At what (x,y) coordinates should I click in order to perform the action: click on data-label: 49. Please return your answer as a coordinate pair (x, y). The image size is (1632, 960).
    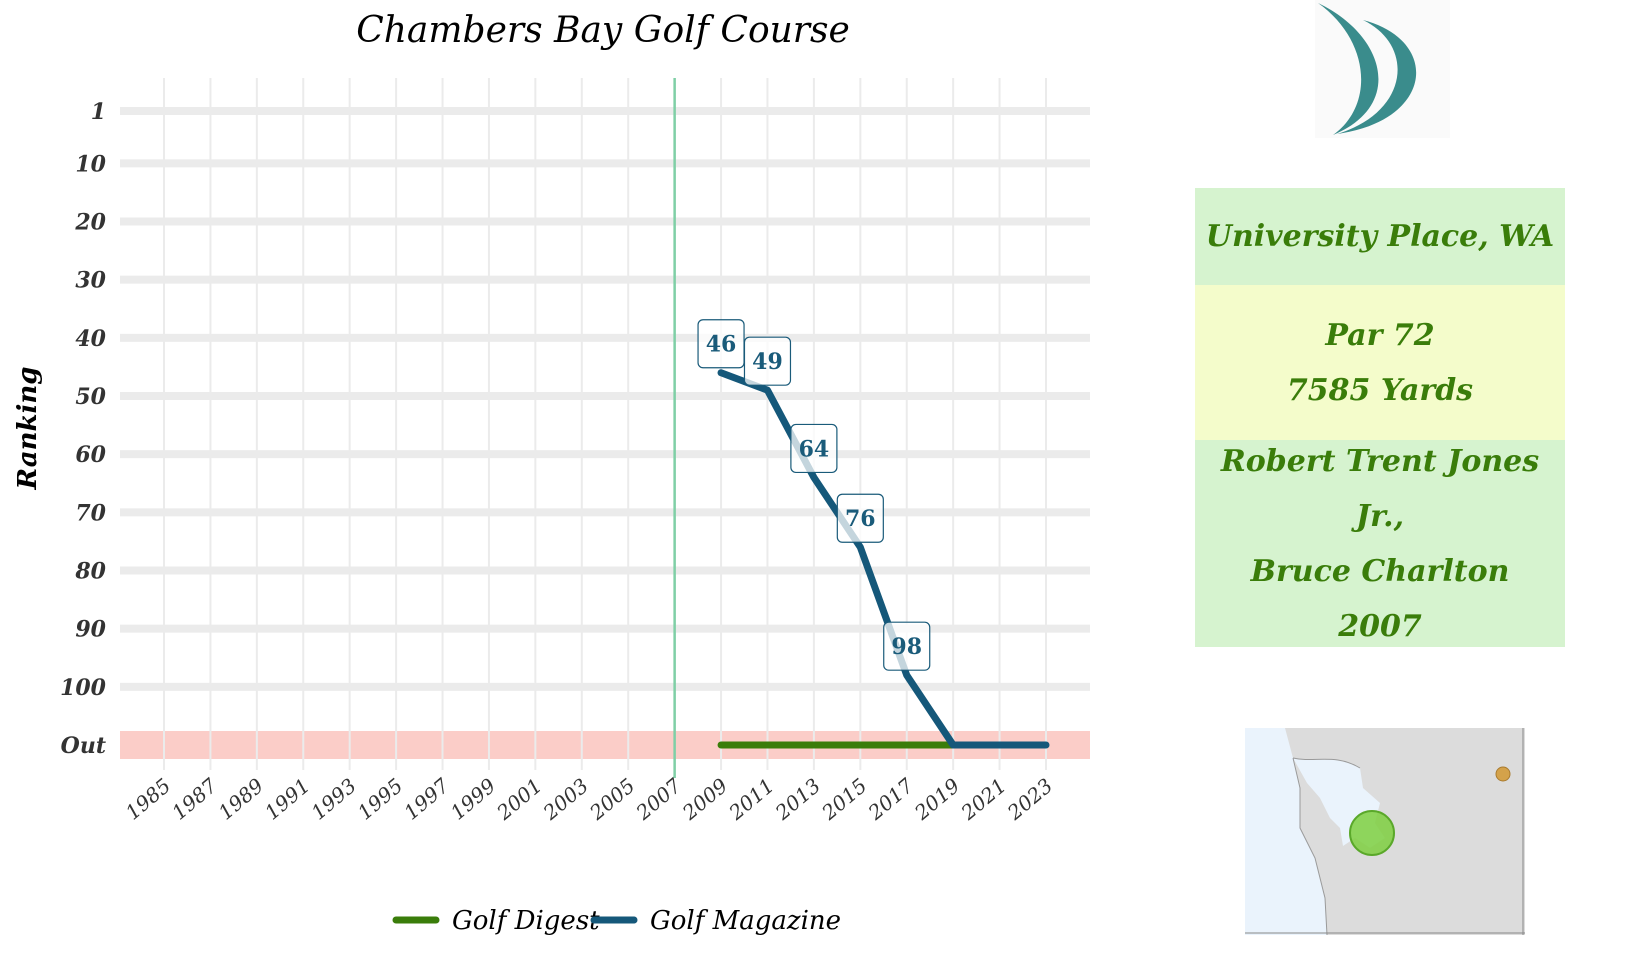
    Looking at the image, I should click on (767, 362).